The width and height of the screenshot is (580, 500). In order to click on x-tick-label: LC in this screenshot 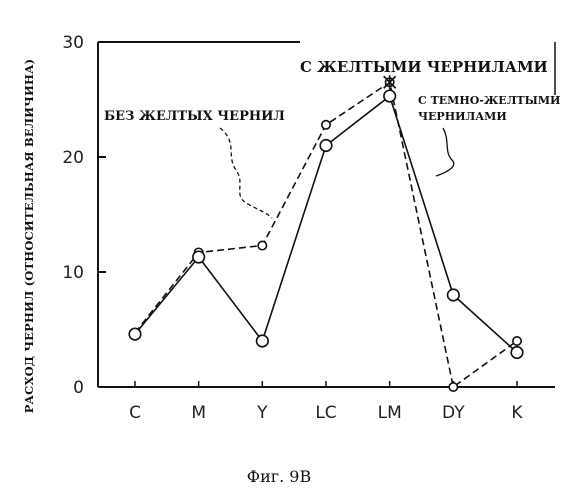, I will do `click(325, 413)`.